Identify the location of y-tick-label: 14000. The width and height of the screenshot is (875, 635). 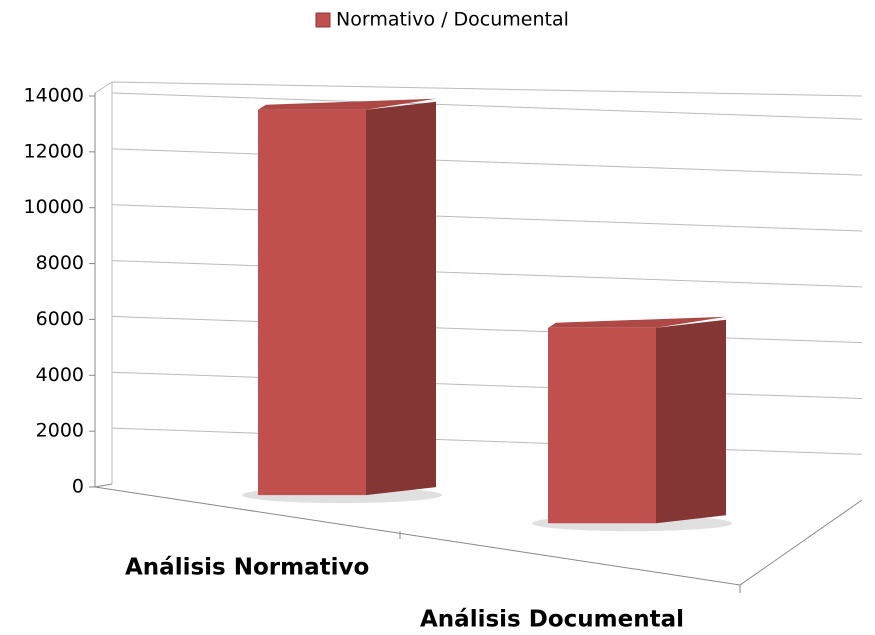
(54, 96).